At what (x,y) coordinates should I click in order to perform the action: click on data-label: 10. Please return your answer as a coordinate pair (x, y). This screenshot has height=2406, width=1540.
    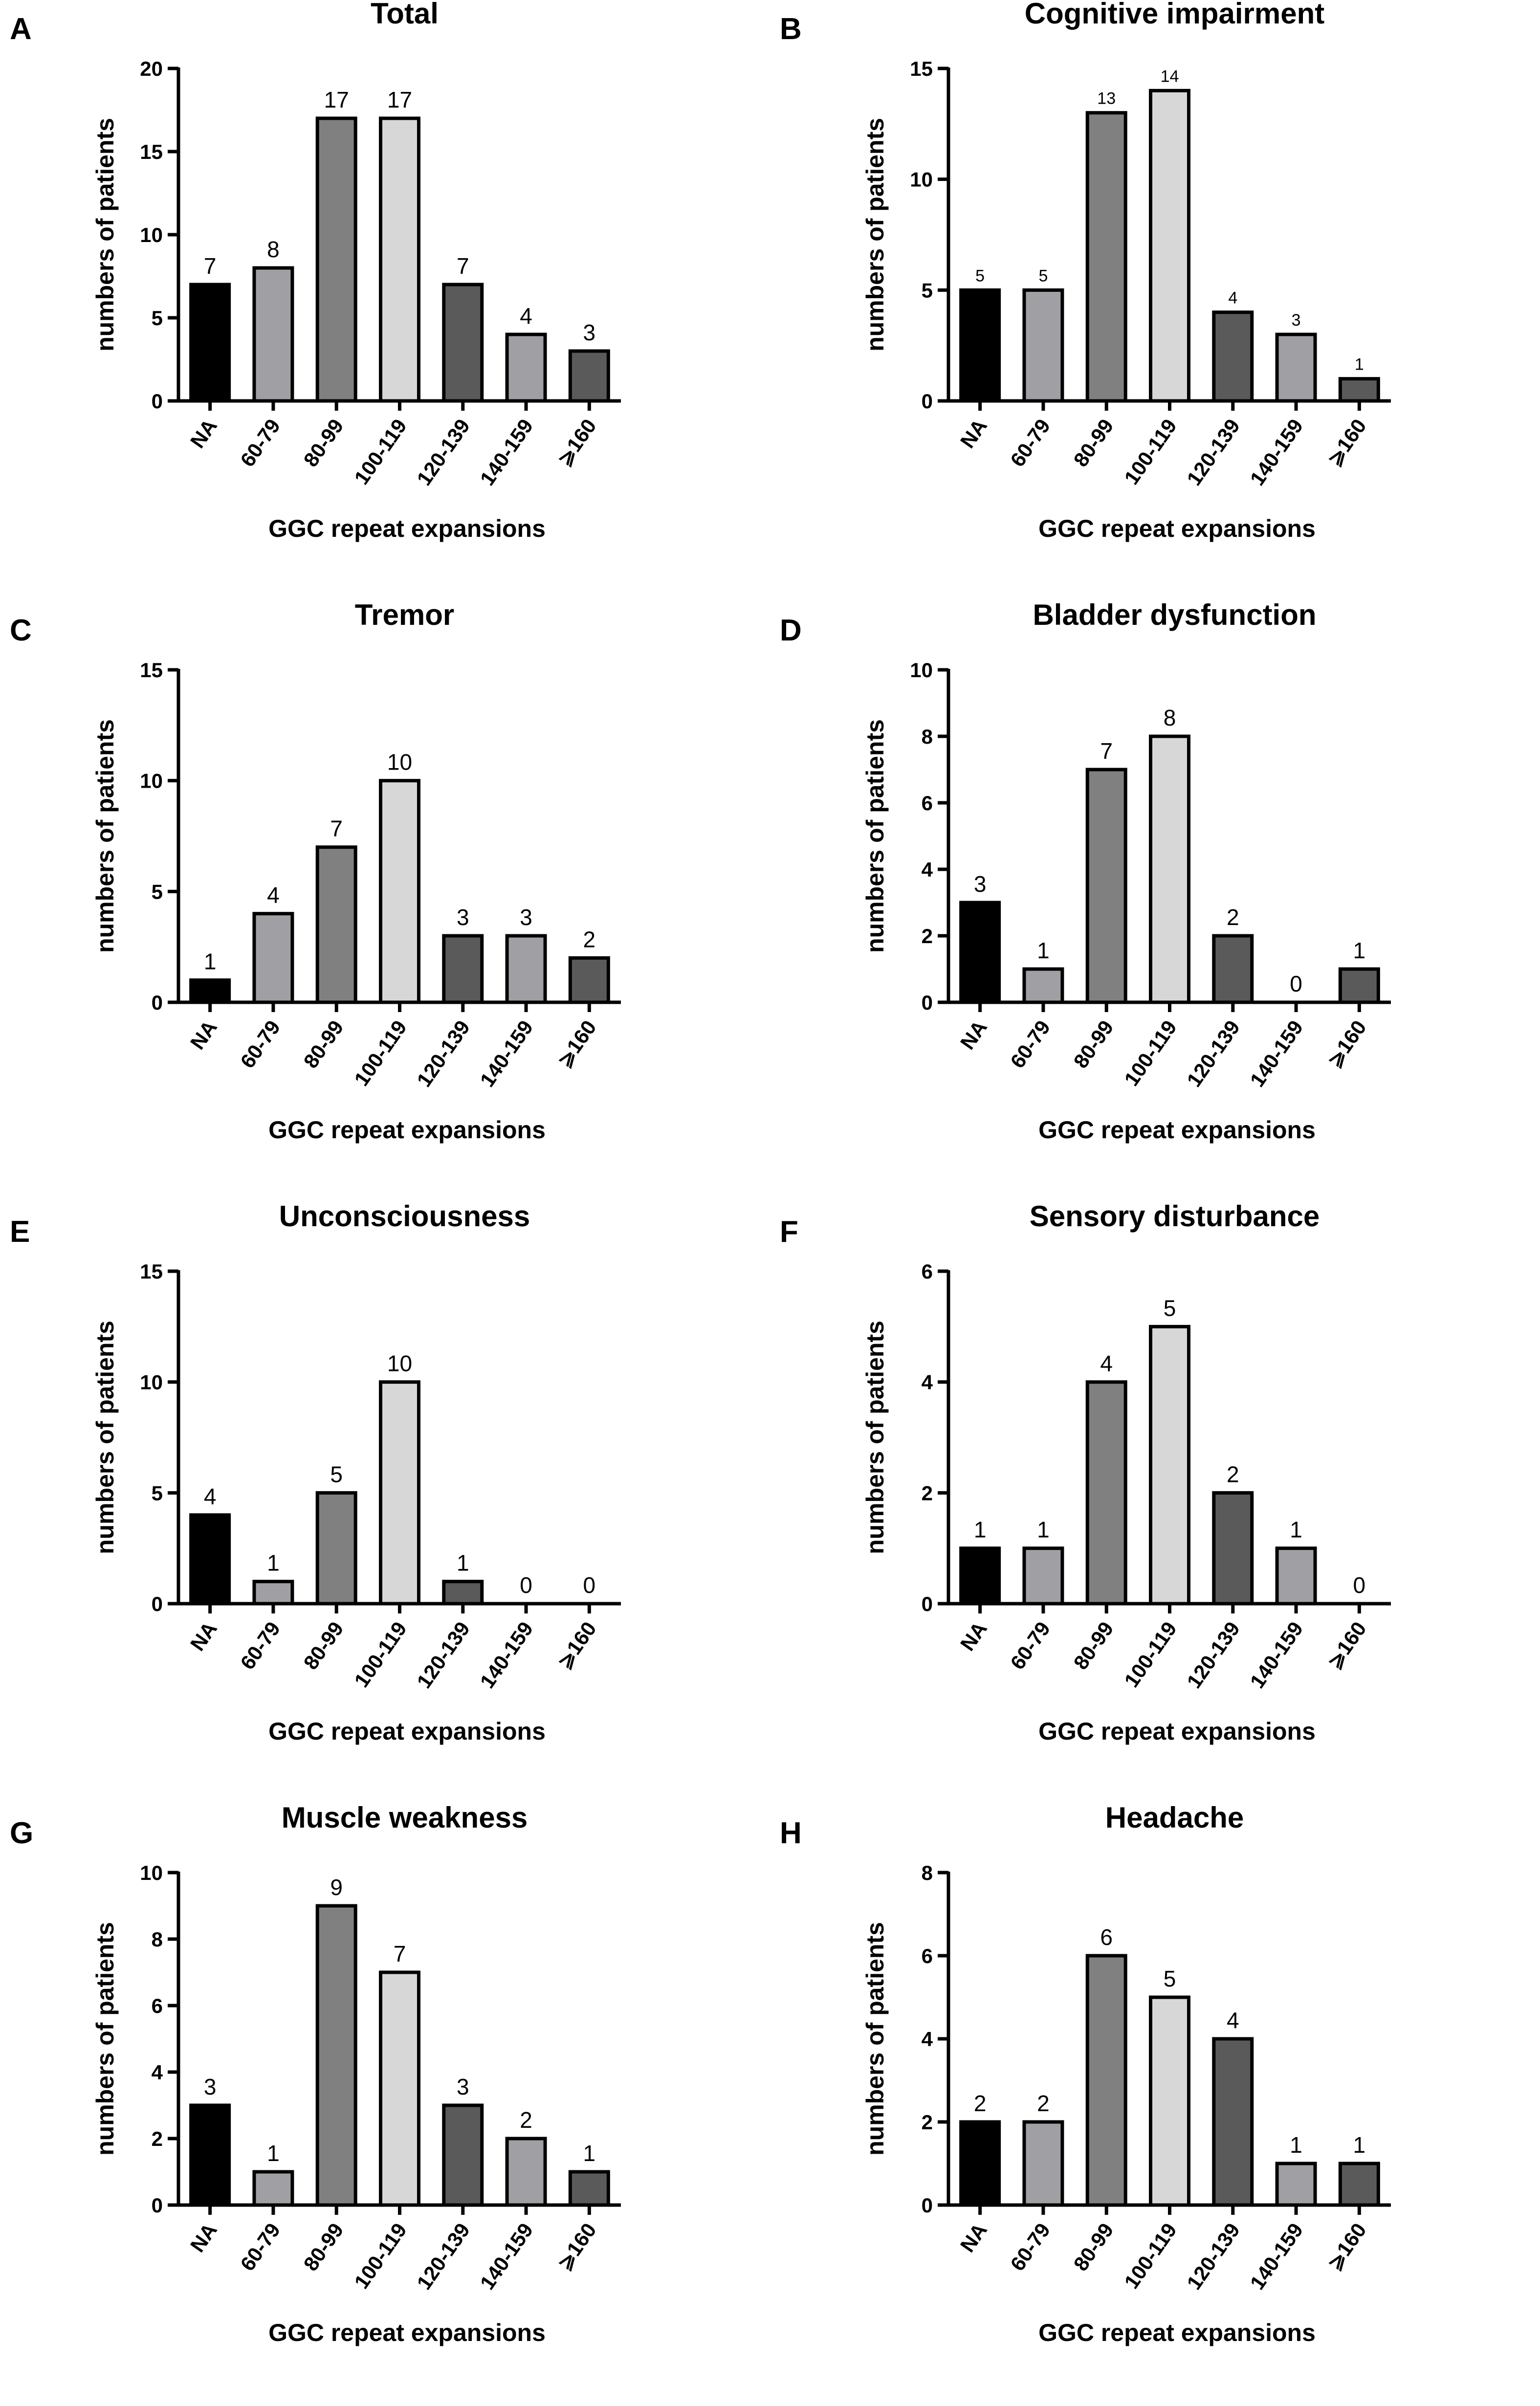
    Looking at the image, I should click on (399, 762).